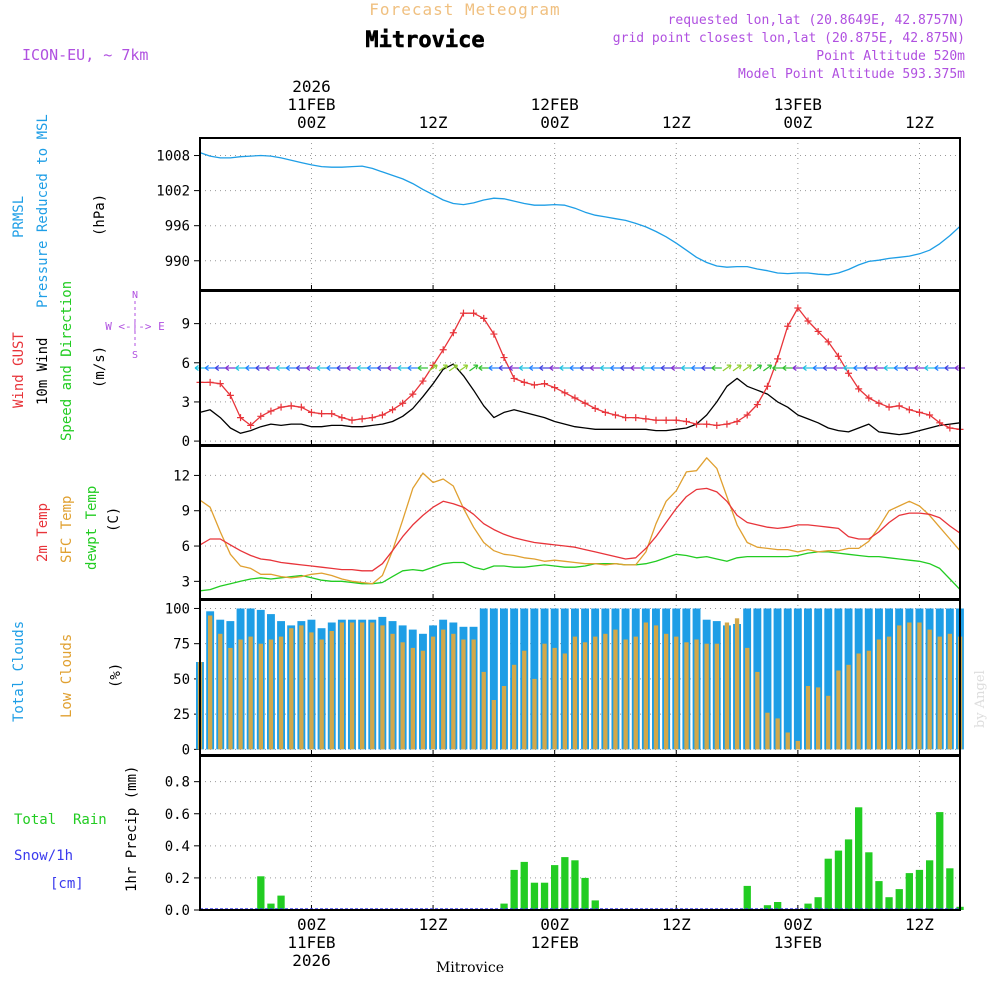 The width and height of the screenshot is (1000, 1000). Describe the element at coordinates (114, 519) in the screenshot. I see `temp-unit: (C)` at that location.